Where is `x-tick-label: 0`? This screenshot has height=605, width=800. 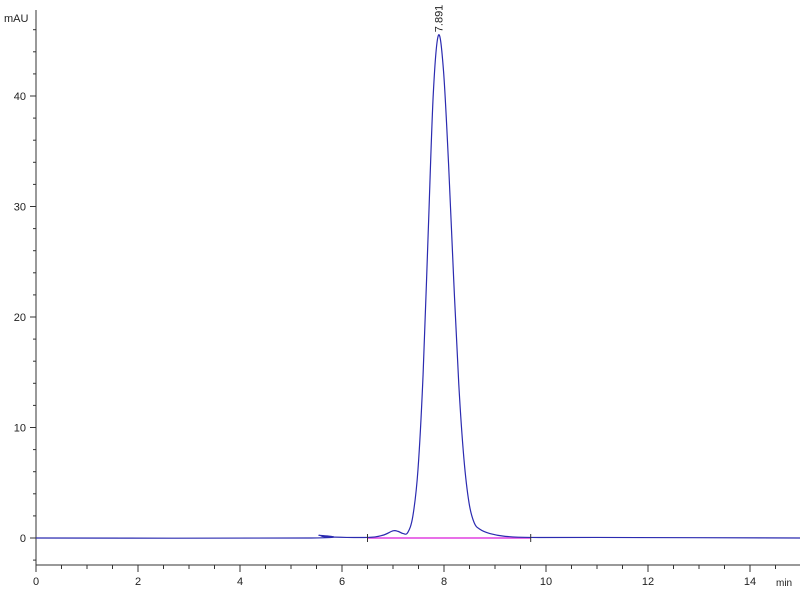 x-tick-label: 0 is located at coordinates (36, 582).